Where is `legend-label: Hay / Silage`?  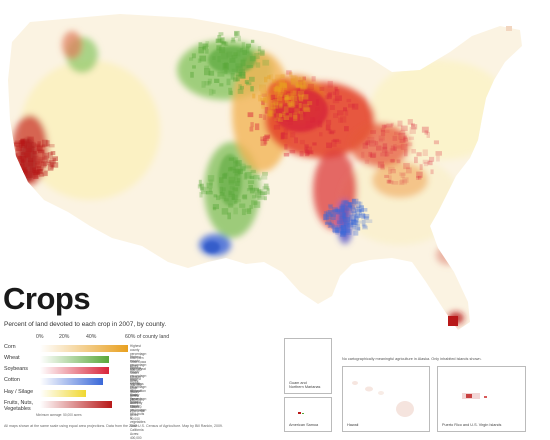
legend-label: Hay / Silage is located at coordinates (19, 392).